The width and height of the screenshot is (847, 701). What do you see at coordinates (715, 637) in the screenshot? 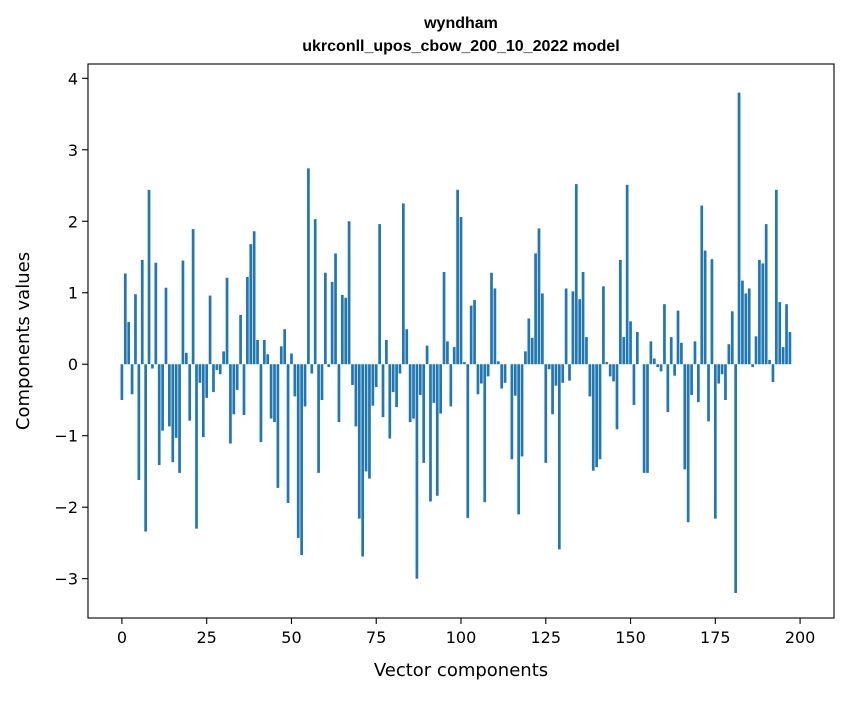
I see `x-tick-label: 175` at bounding box center [715, 637].